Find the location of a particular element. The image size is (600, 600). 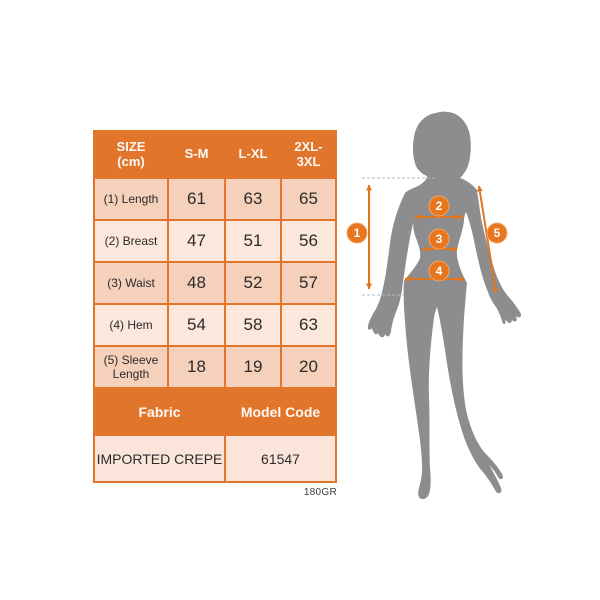

badge-number: 3 is located at coordinates (439, 239).